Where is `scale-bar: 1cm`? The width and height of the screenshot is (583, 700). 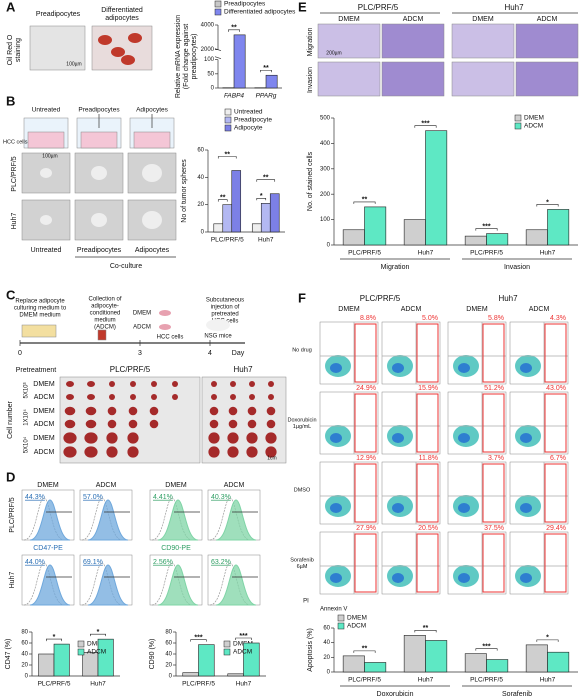 scale-bar: 1cm is located at coordinates (271, 458).